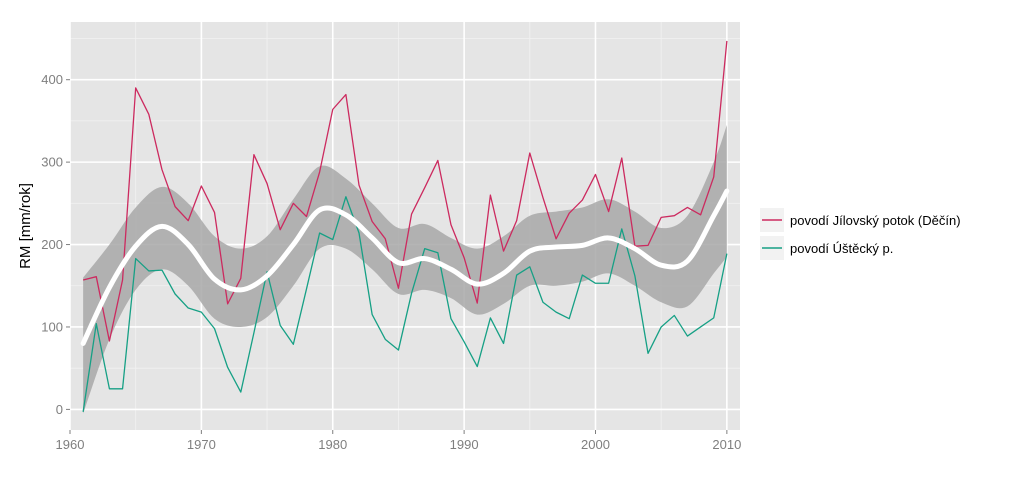 The image size is (1024, 487). Describe the element at coordinates (399, 444) in the screenshot. I see `x-tick-labels: 1960 1970 1980 1990 2000 2010` at that location.